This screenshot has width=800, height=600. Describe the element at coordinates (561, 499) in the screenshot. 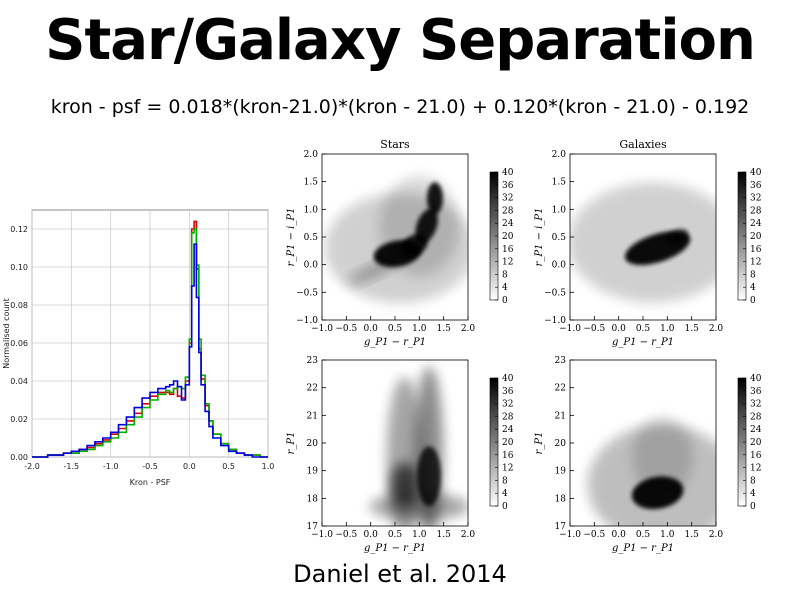

I see `gal-cm-y-tick-label: 18` at that location.